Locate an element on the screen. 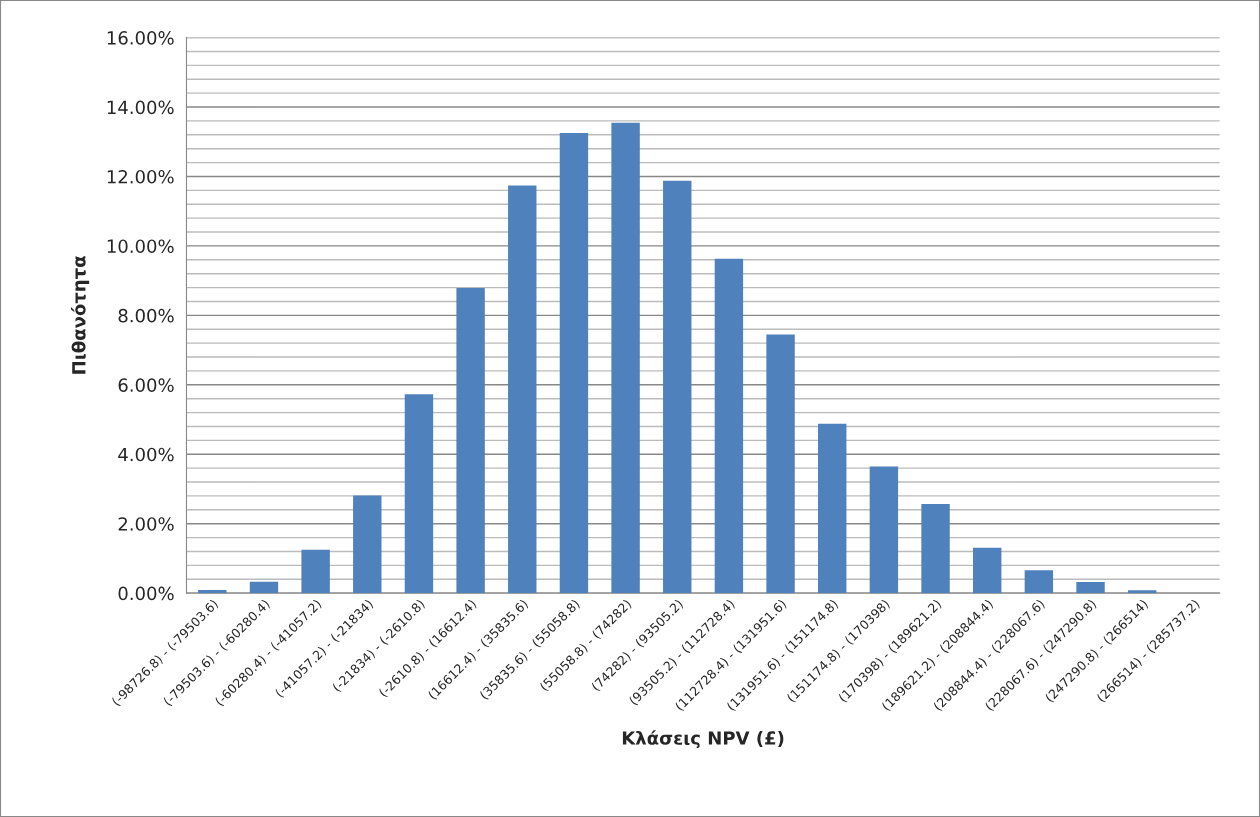  y-tick-label: 8.00% is located at coordinates (146, 315).